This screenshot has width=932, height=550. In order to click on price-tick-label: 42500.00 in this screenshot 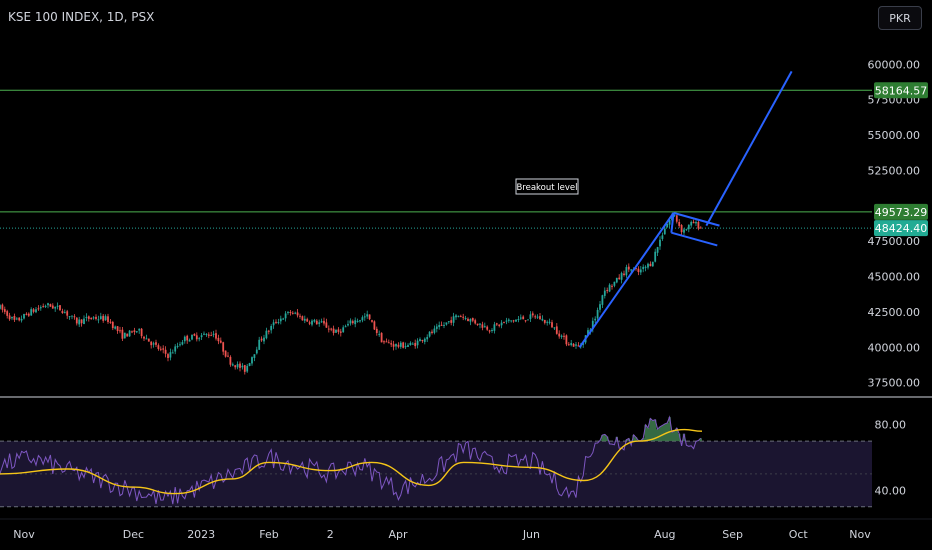, I will do `click(894, 312)`.